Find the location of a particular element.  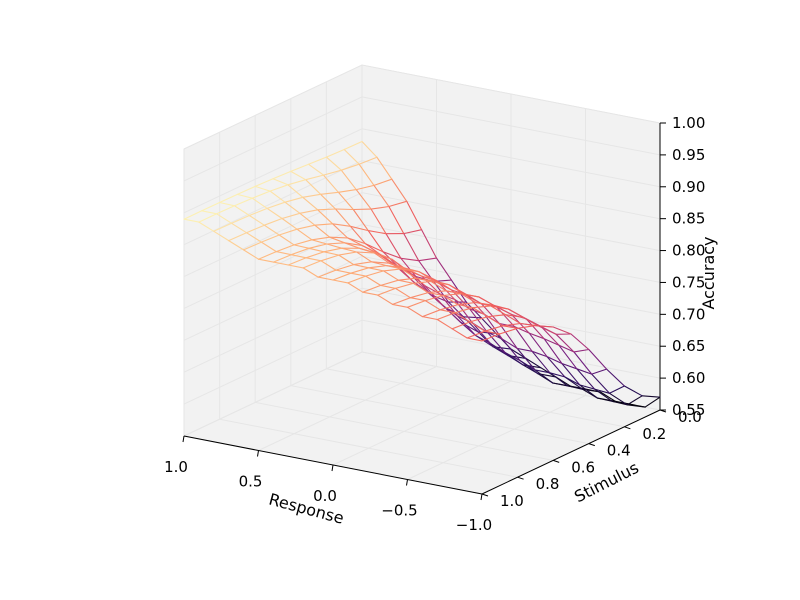

grid-line-accuracy is located at coordinates (422, 139).